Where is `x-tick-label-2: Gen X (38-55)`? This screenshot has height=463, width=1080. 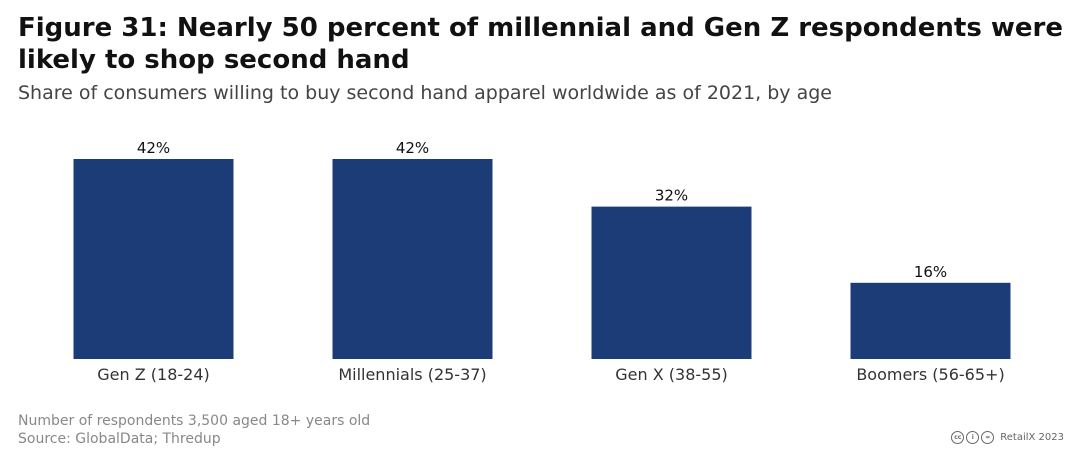 x-tick-label-2: Gen X (38-55) is located at coordinates (671, 374).